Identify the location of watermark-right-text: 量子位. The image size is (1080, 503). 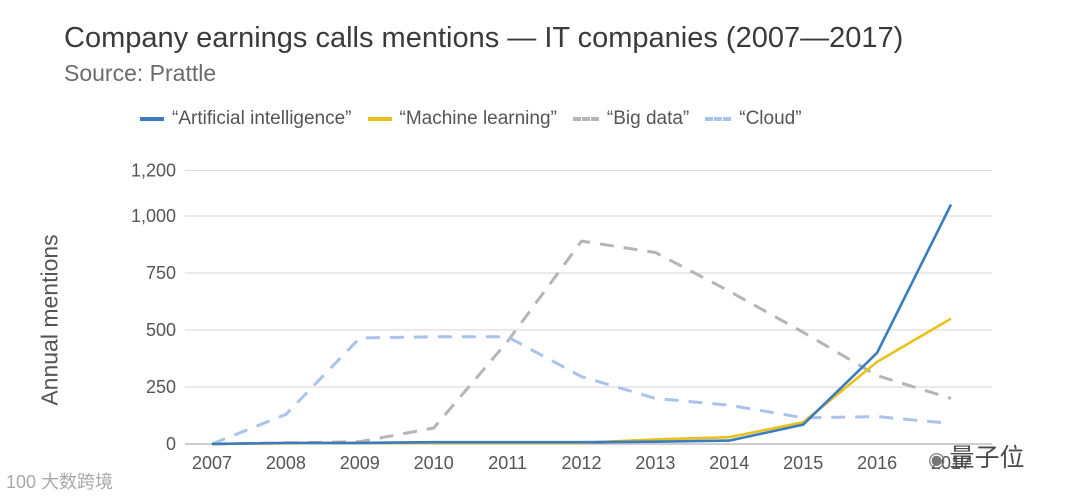
(987, 458).